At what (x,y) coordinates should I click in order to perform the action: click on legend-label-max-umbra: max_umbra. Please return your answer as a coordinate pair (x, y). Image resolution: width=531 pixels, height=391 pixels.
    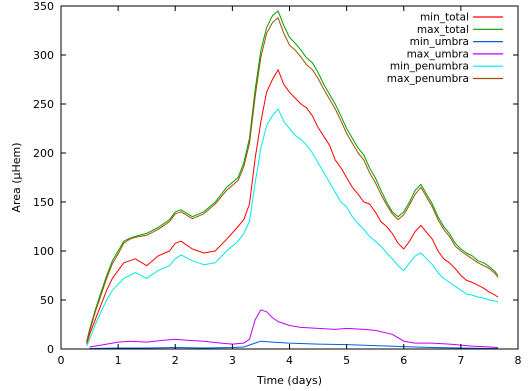
    Looking at the image, I should click on (438, 54).